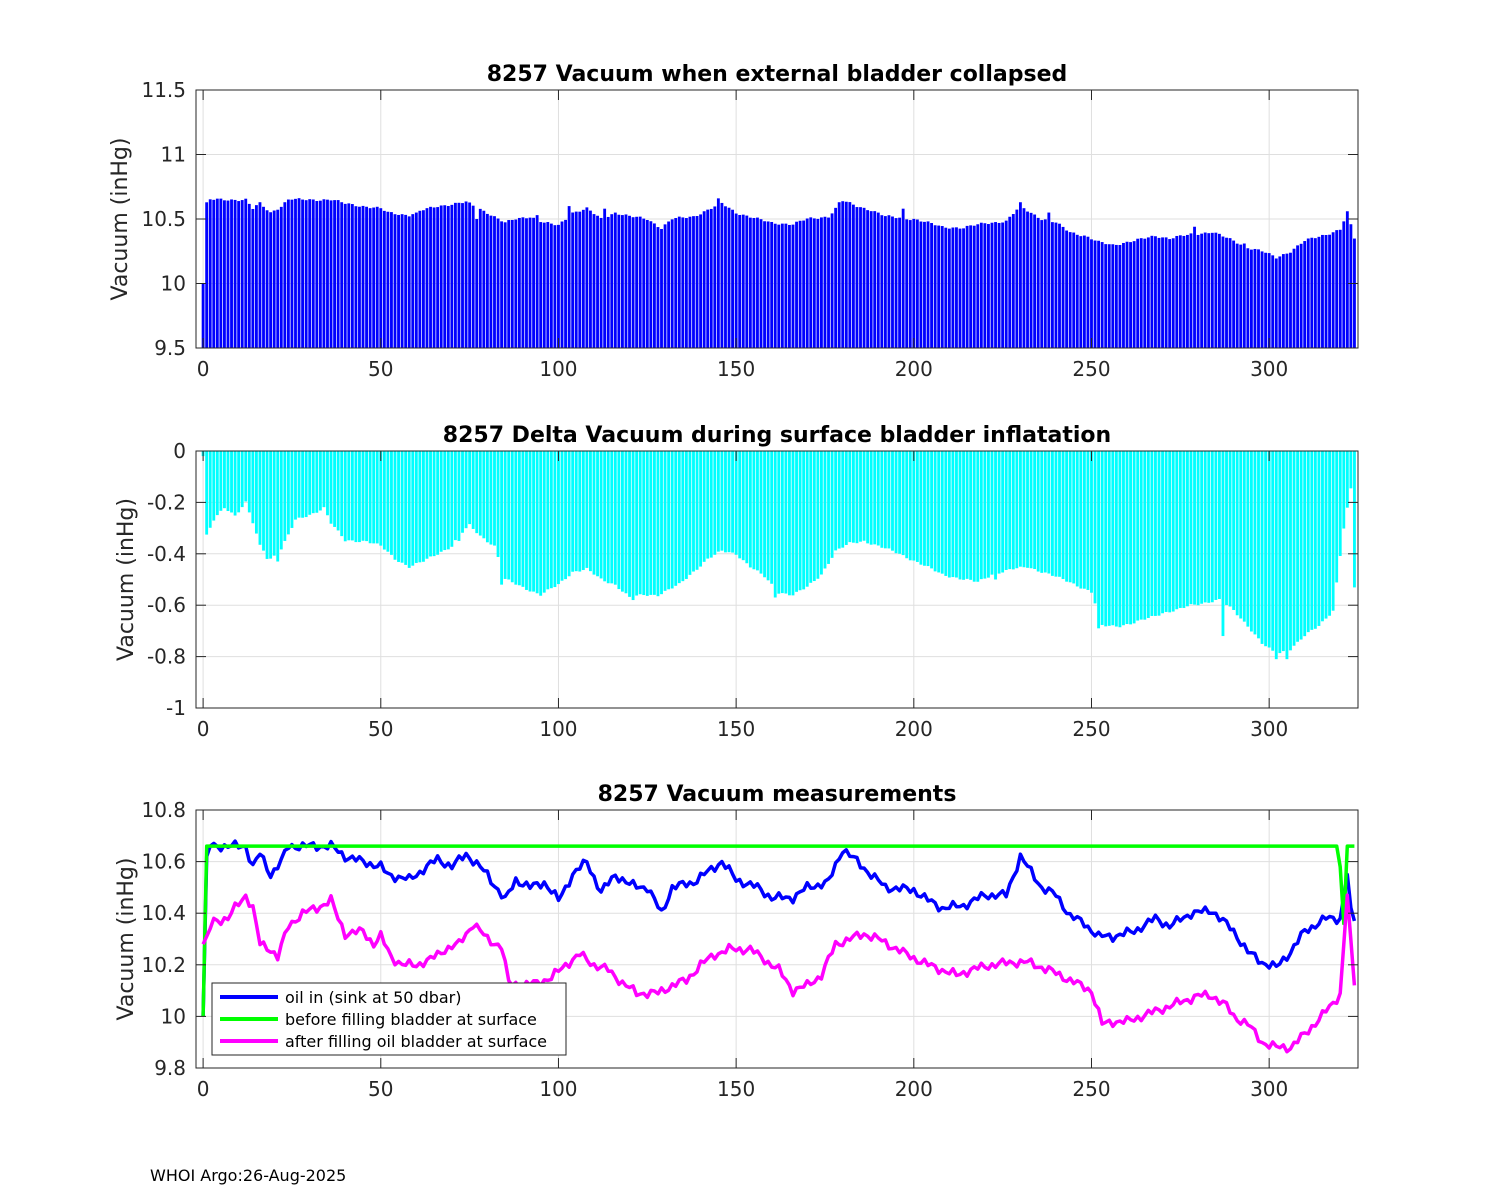 This screenshot has width=1500, height=1200. Describe the element at coordinates (173, 1016) in the screenshot. I see `y-tick-label: 10` at that location.